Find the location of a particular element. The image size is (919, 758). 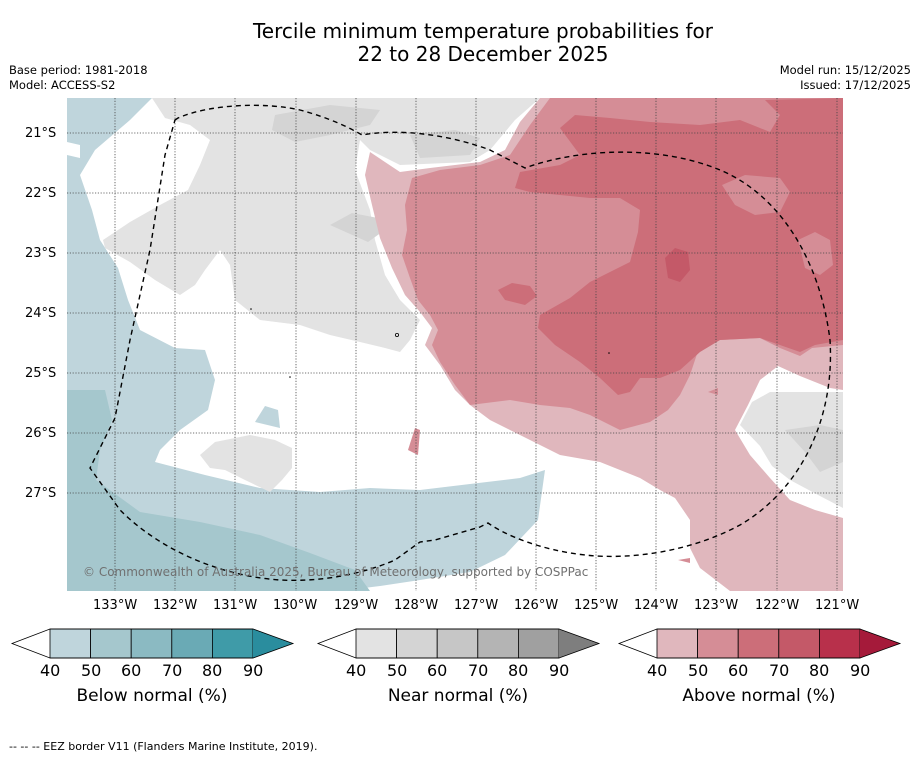

lon-label: 130°W is located at coordinates (295, 605).